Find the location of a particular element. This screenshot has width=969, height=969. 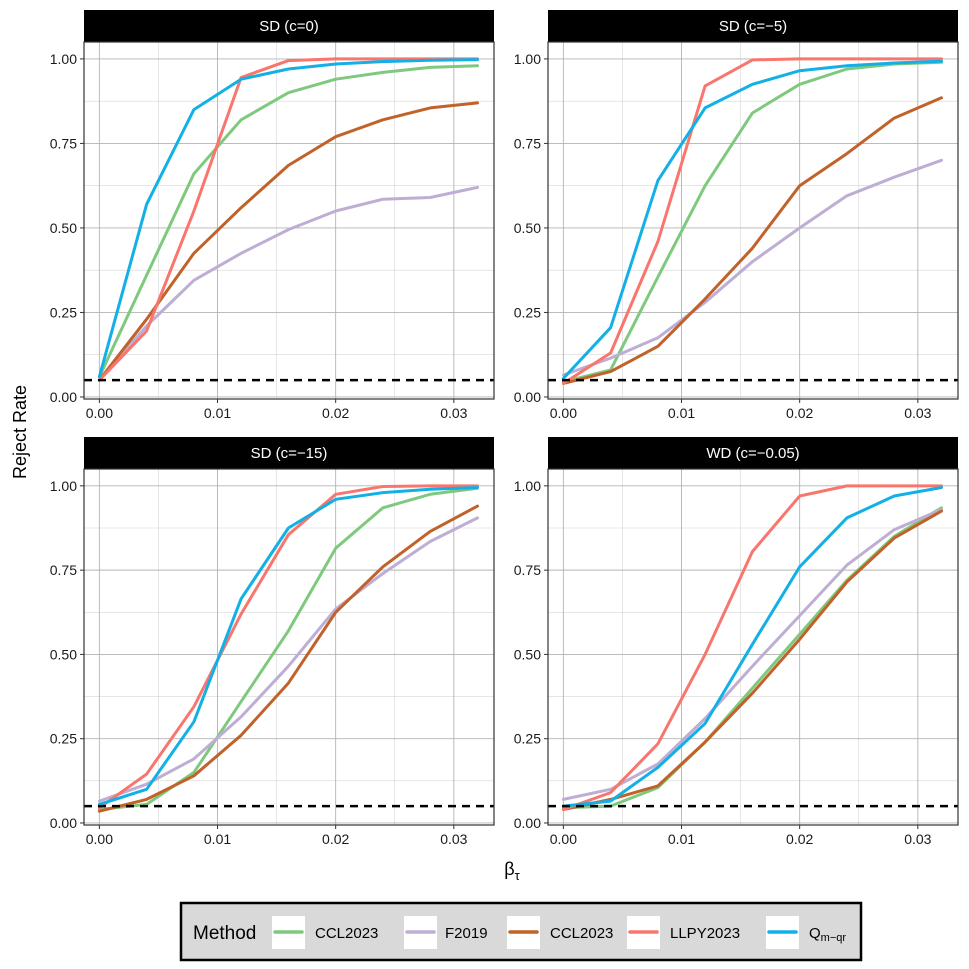

legend-entry-2: F2019 is located at coordinates (446, 932).